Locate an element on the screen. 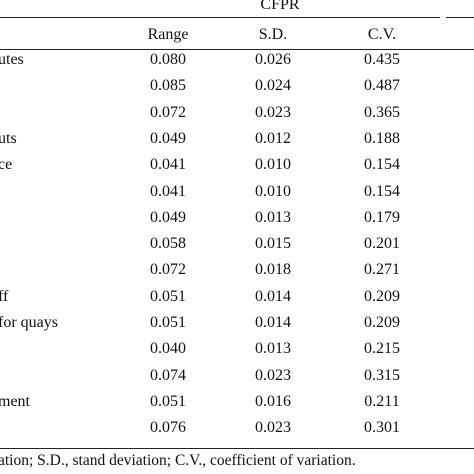  cell-cv: 0.211 is located at coordinates (382, 401).